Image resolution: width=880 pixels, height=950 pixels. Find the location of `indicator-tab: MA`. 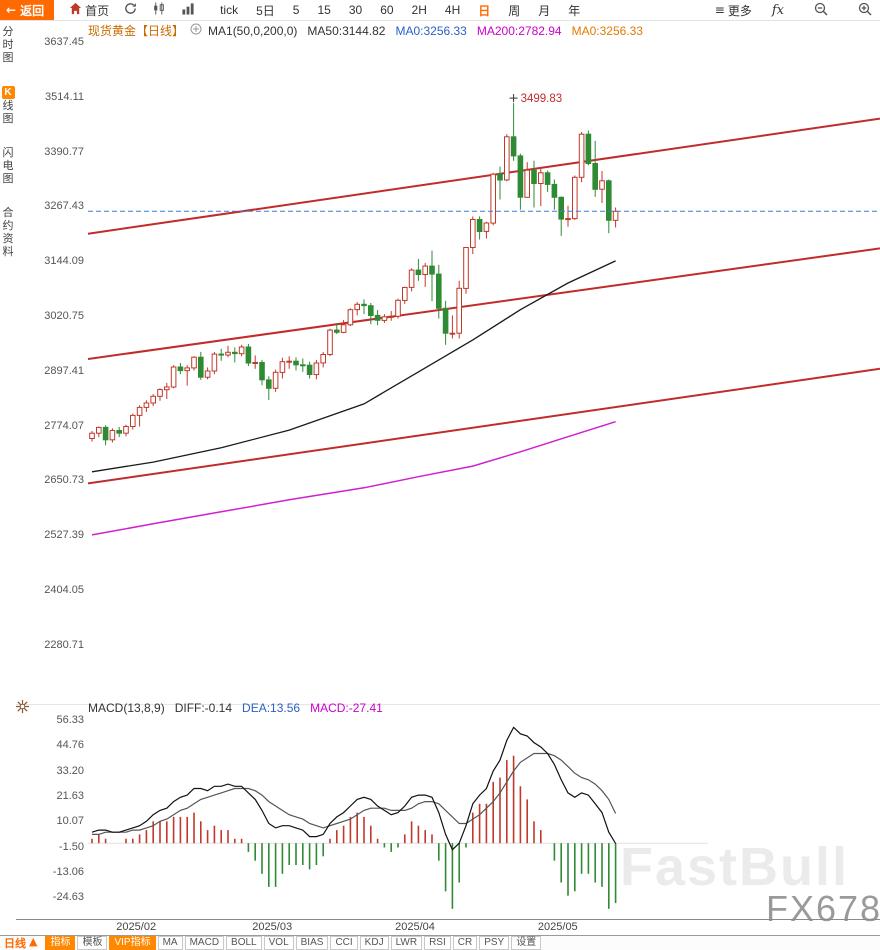

indicator-tab: MA is located at coordinates (170, 943).